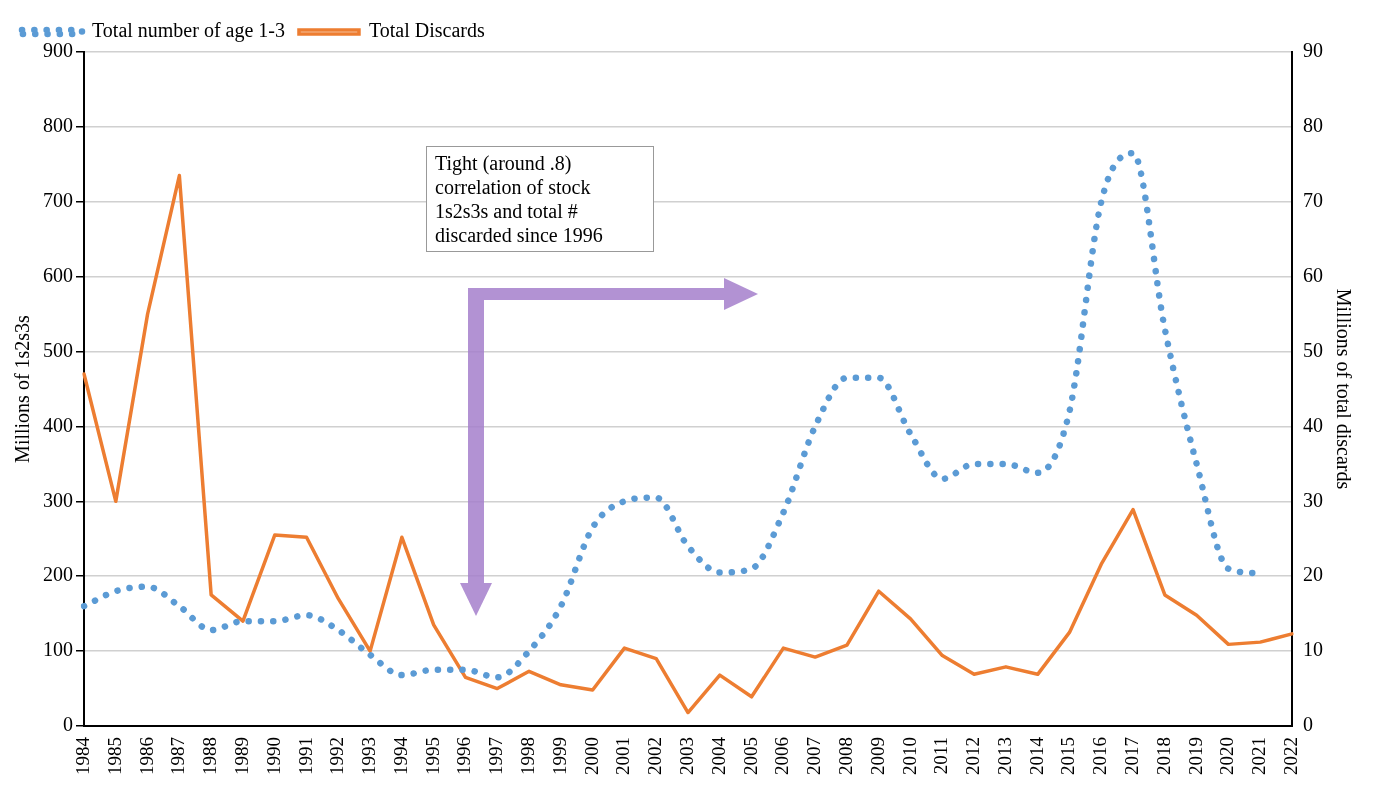 The image size is (1376, 786). Describe the element at coordinates (337, 756) in the screenshot. I see `x-tick-label: 1992` at that location.